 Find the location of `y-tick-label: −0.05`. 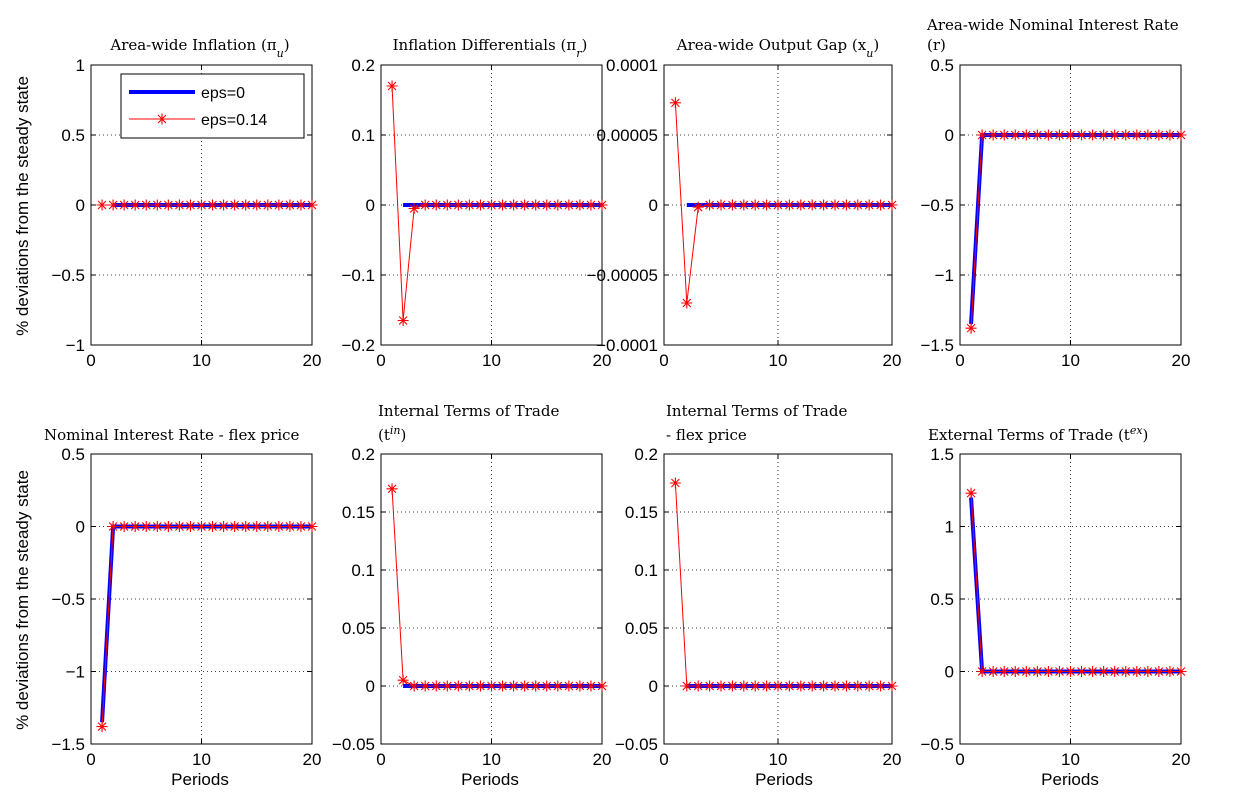

y-tick-label: −0.05 is located at coordinates (636, 744).